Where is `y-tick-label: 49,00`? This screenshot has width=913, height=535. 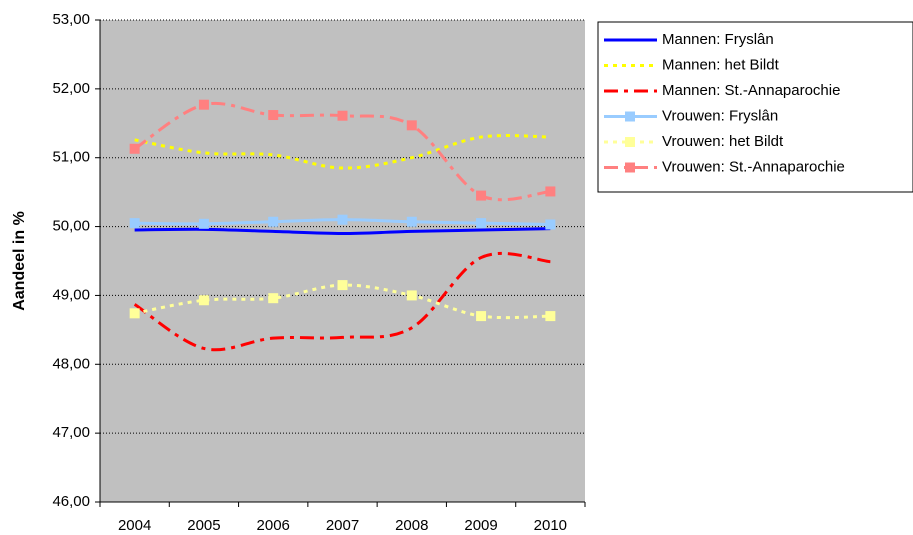
y-tick-label: 49,00 is located at coordinates (71, 294).